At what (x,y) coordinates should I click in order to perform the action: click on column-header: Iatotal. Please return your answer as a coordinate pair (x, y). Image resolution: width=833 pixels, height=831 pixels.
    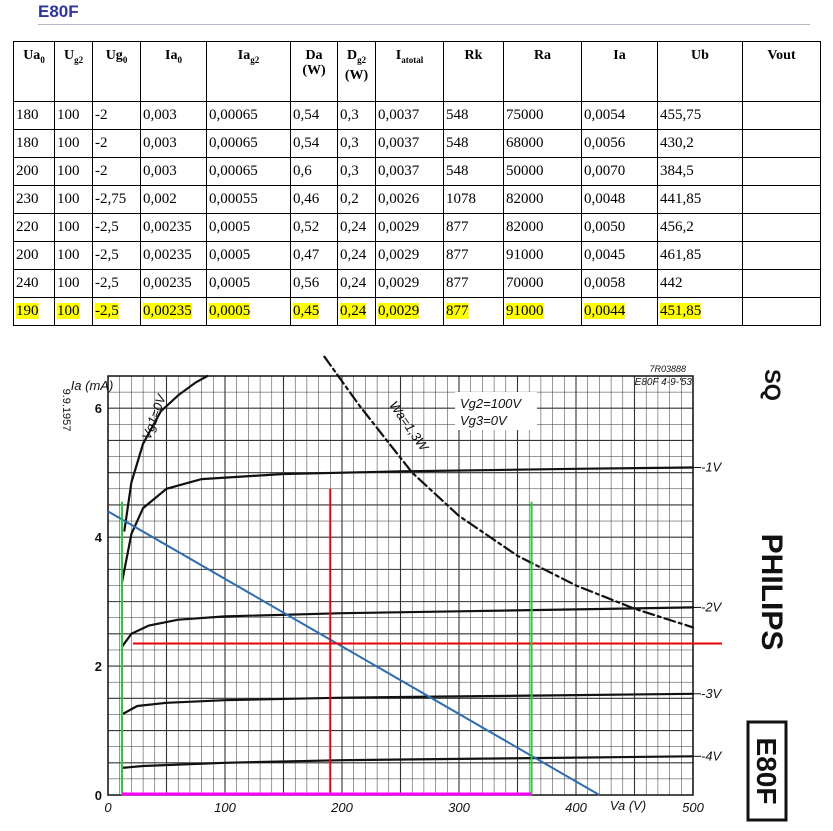
    Looking at the image, I should click on (409, 71).